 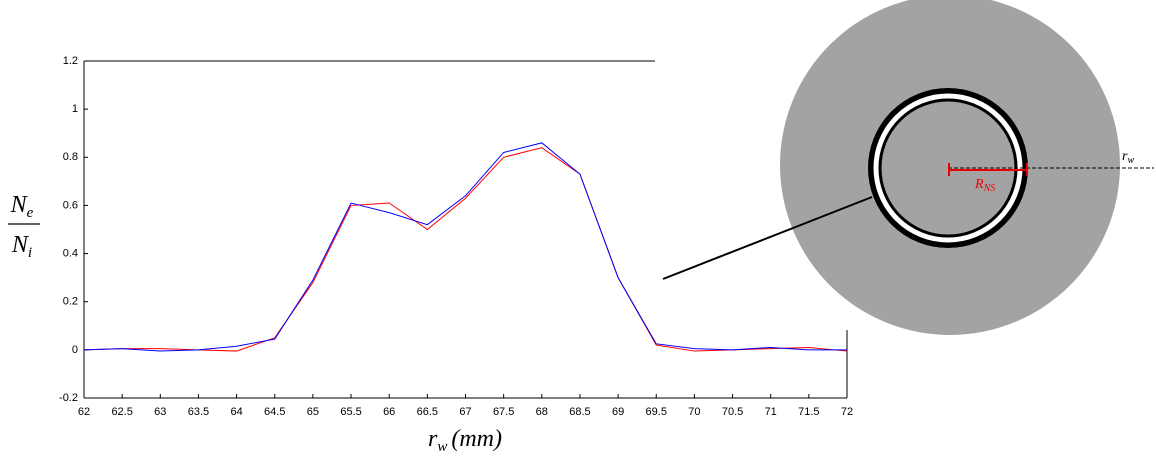 What do you see at coordinates (618, 412) in the screenshot?
I see `x-tick-label: 69` at bounding box center [618, 412].